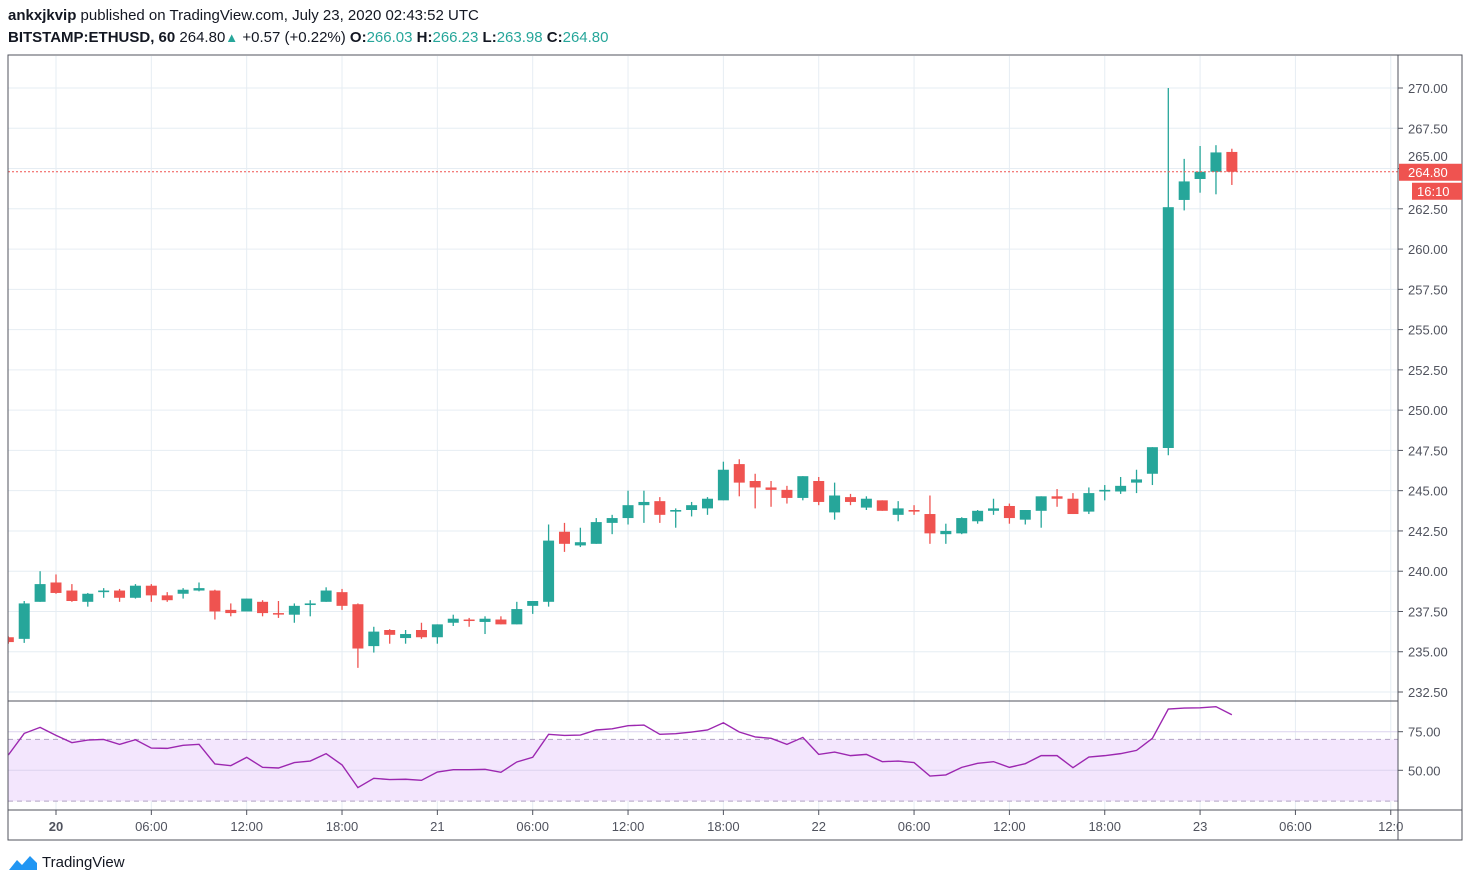  What do you see at coordinates (554, 37) in the screenshot?
I see `close-label: C:` at bounding box center [554, 37].